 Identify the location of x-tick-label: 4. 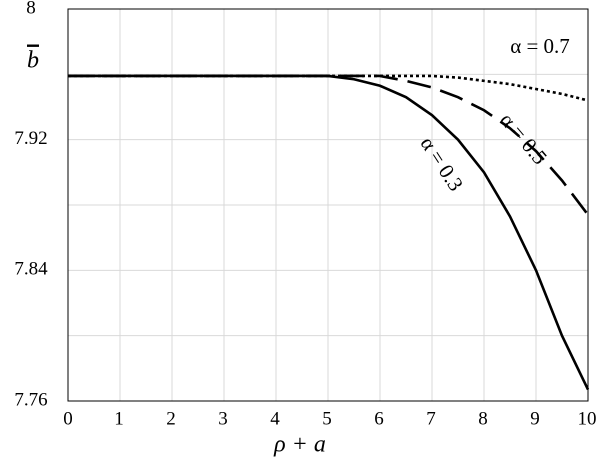
(275, 418).